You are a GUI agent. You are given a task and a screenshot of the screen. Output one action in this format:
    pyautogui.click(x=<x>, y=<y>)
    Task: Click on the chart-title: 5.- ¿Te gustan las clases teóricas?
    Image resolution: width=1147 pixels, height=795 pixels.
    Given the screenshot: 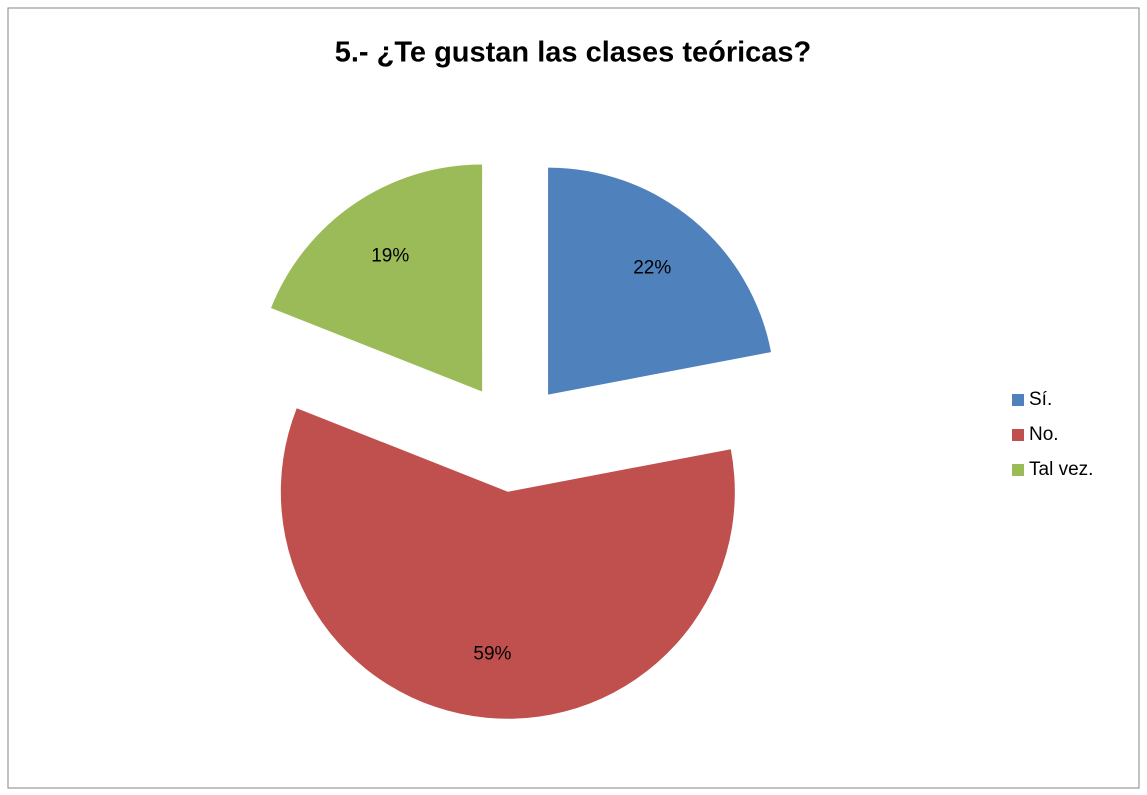 What is the action you would take?
    pyautogui.click(x=573, y=53)
    